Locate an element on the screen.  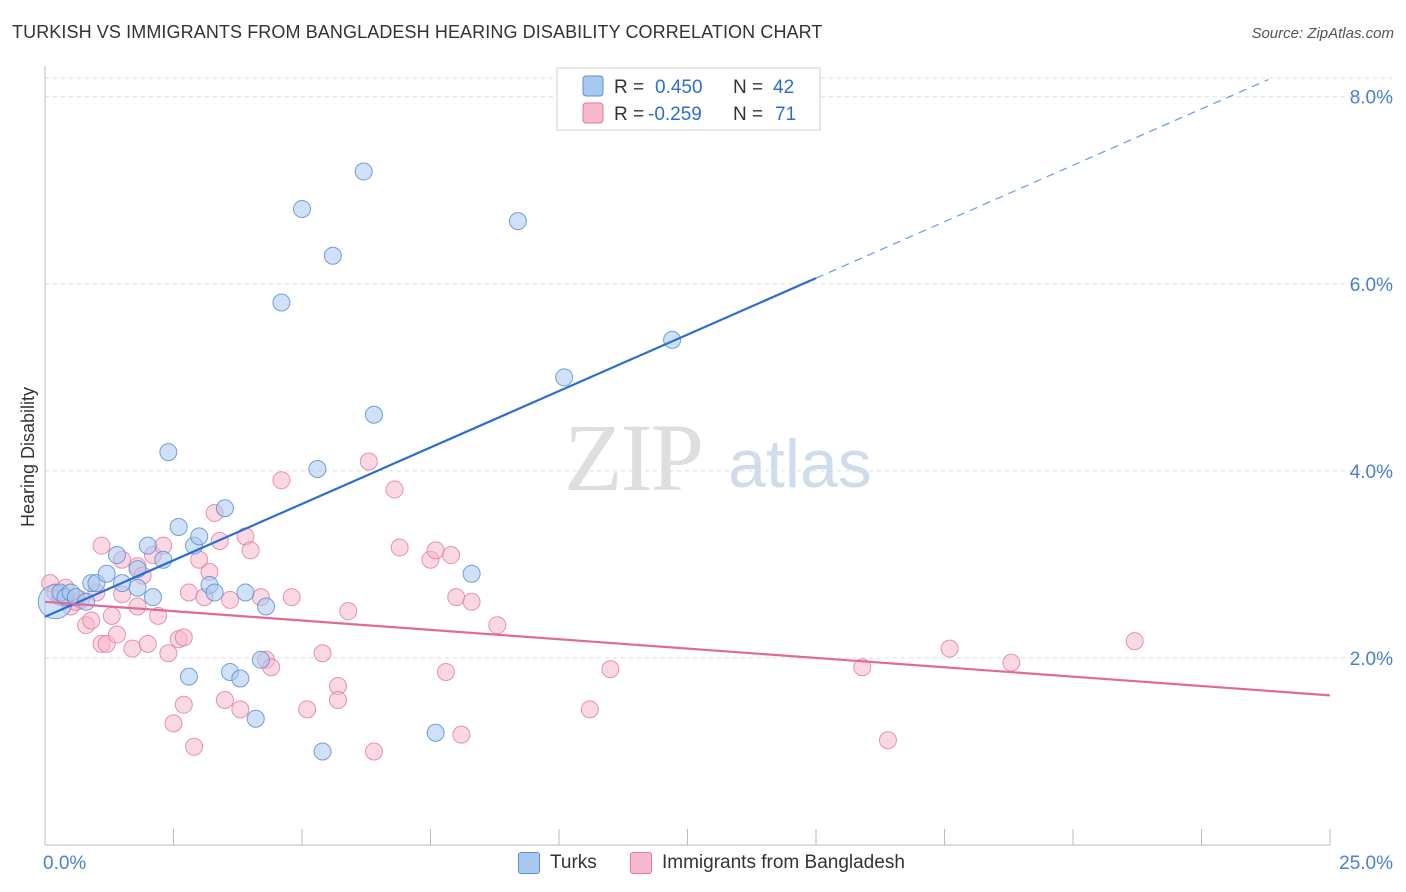
legend-n-label-bangladesh: N = is located at coordinates (748, 114).